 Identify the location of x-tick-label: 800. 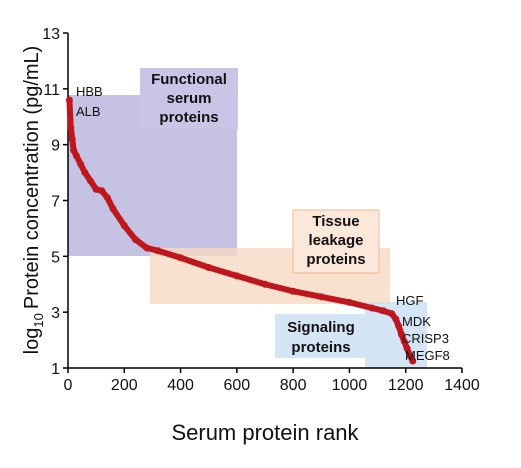
(293, 385).